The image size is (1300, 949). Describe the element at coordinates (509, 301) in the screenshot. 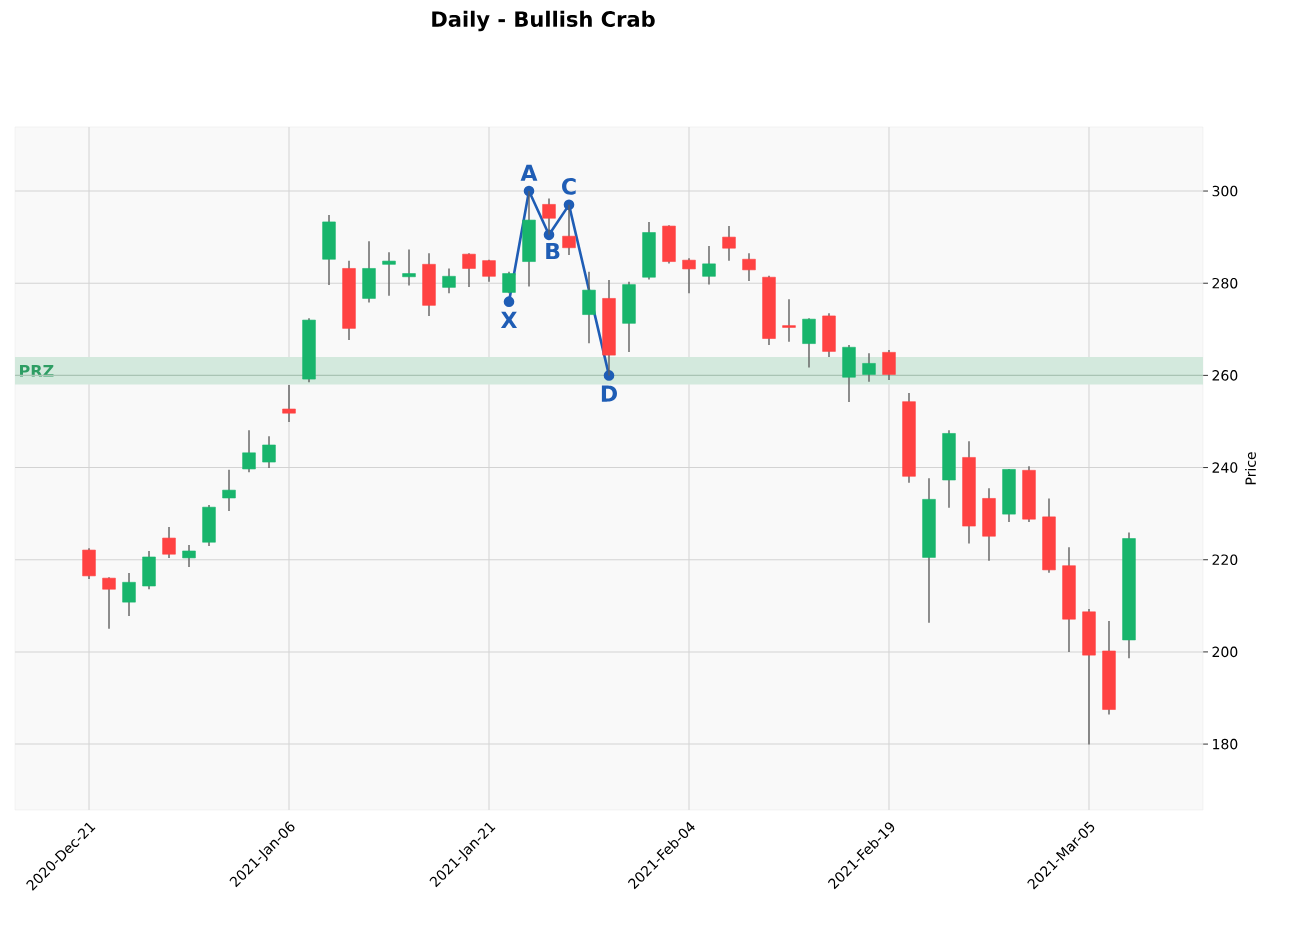

I see `point` at that location.